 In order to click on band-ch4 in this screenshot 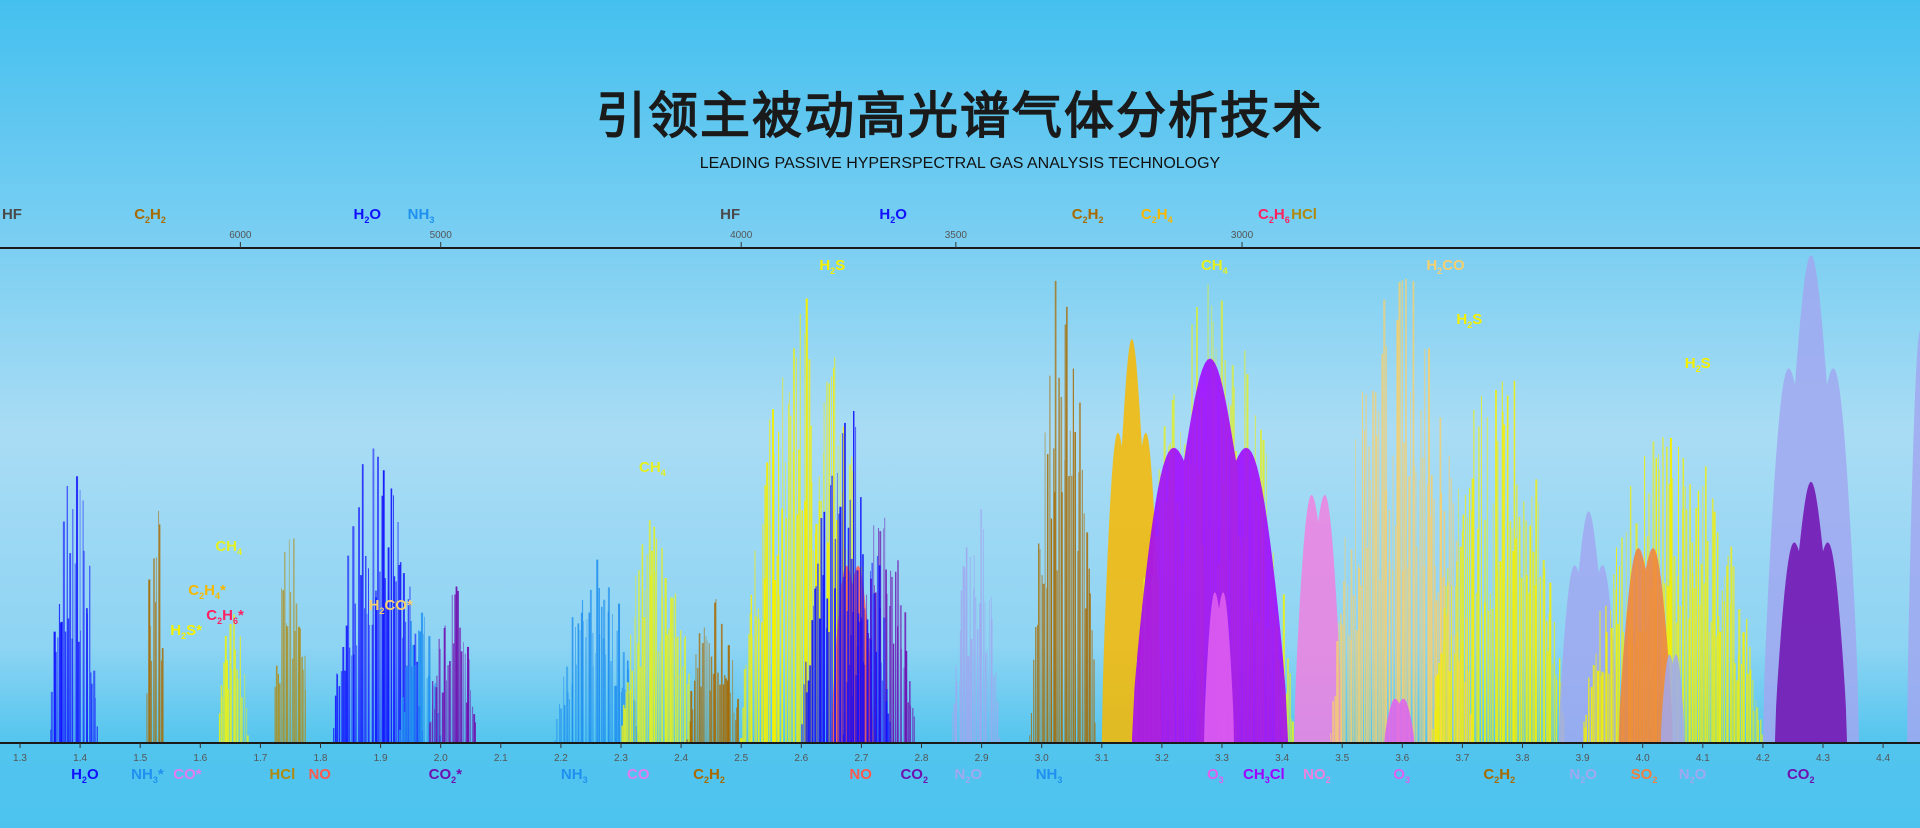, I will do `click(233, 678)`.